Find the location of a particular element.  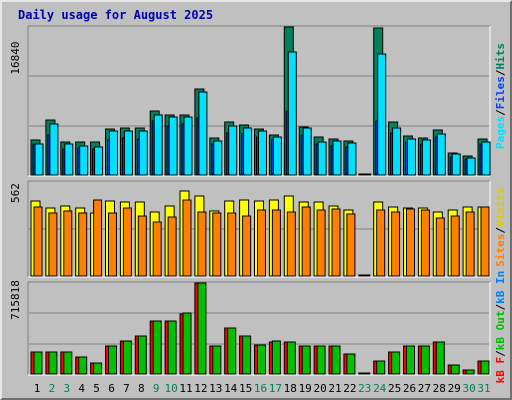

day-label: 7 is located at coordinates (126, 388).